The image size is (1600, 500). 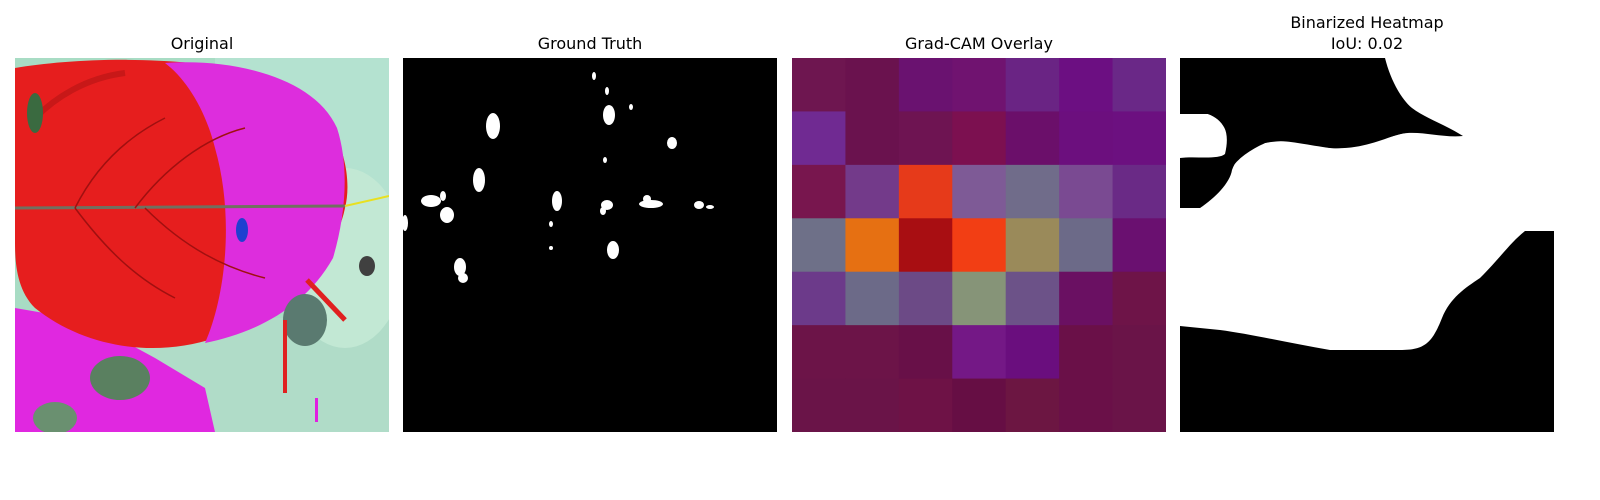 I want to click on panel-title-gradcam: Grad-CAM Overlay, so click(x=979, y=43).